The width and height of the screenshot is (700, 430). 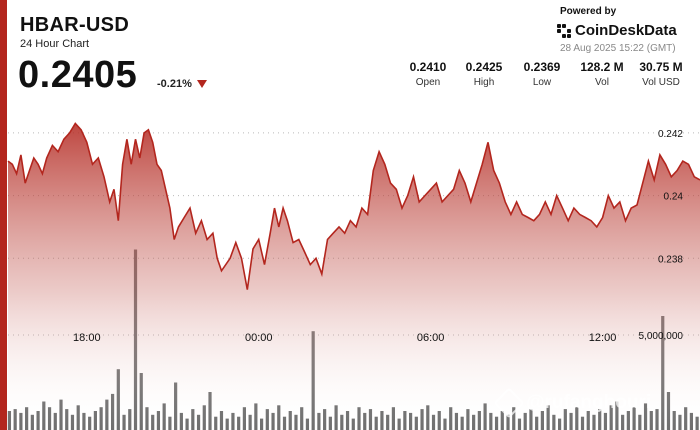 I want to click on watermark: @rufanghouri, so click(x=572, y=403).